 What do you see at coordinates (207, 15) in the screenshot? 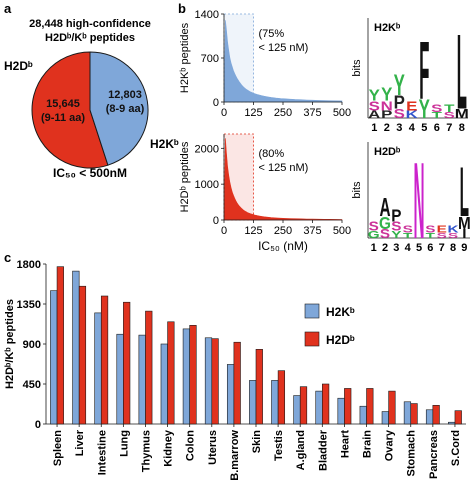
I see `y-tick-label: 1400` at bounding box center [207, 15].